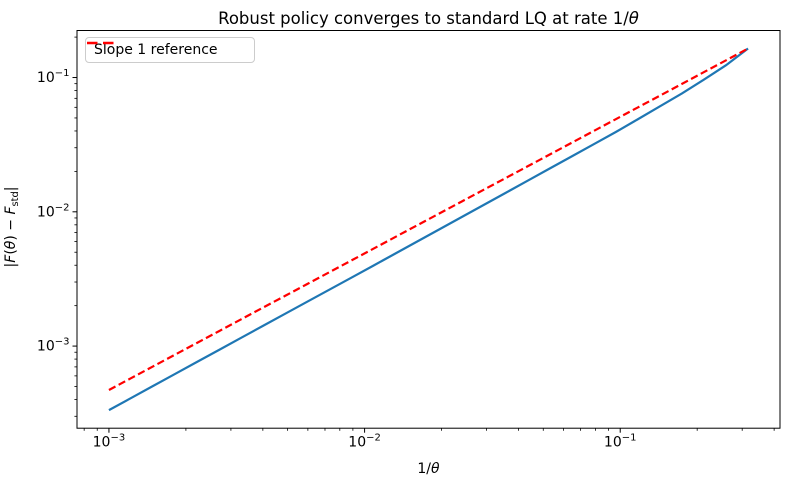 Image resolution: width=790 pixels, height=489 pixels. What do you see at coordinates (364, 442) in the screenshot?
I see `x-tick-label: 10⁻²` at bounding box center [364, 442].